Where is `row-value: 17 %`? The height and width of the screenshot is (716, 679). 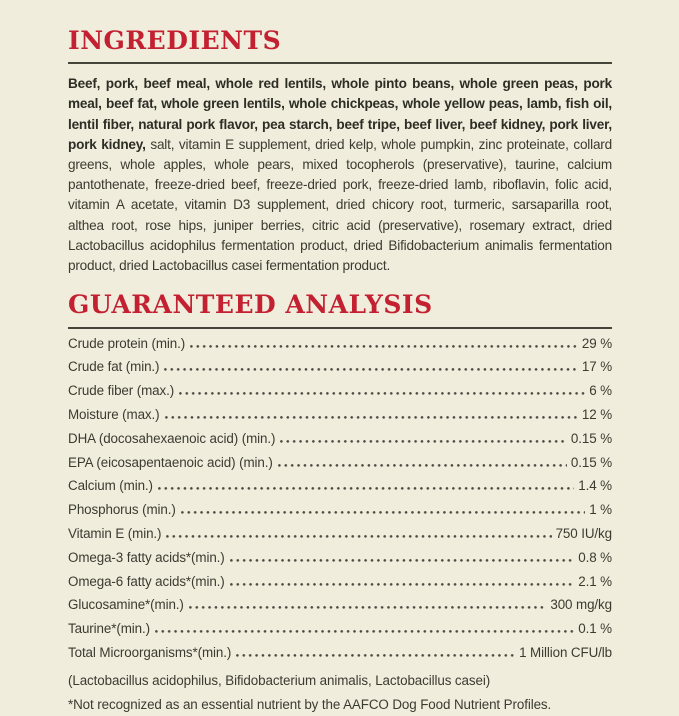 row-value: 17 % is located at coordinates (596, 367).